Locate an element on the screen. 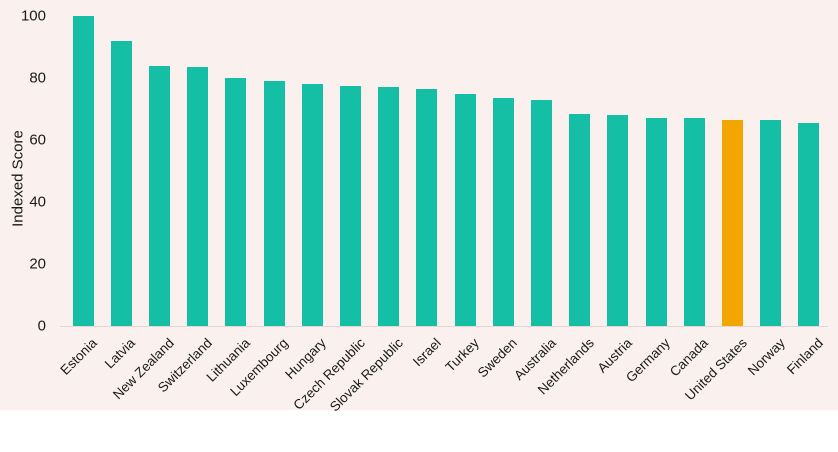 The image size is (838, 452). bar-slot: Sweden is located at coordinates (498, 198).